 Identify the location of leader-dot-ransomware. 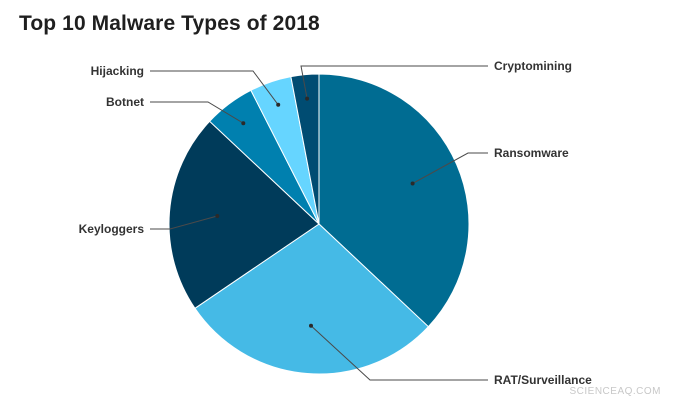
(412, 183).